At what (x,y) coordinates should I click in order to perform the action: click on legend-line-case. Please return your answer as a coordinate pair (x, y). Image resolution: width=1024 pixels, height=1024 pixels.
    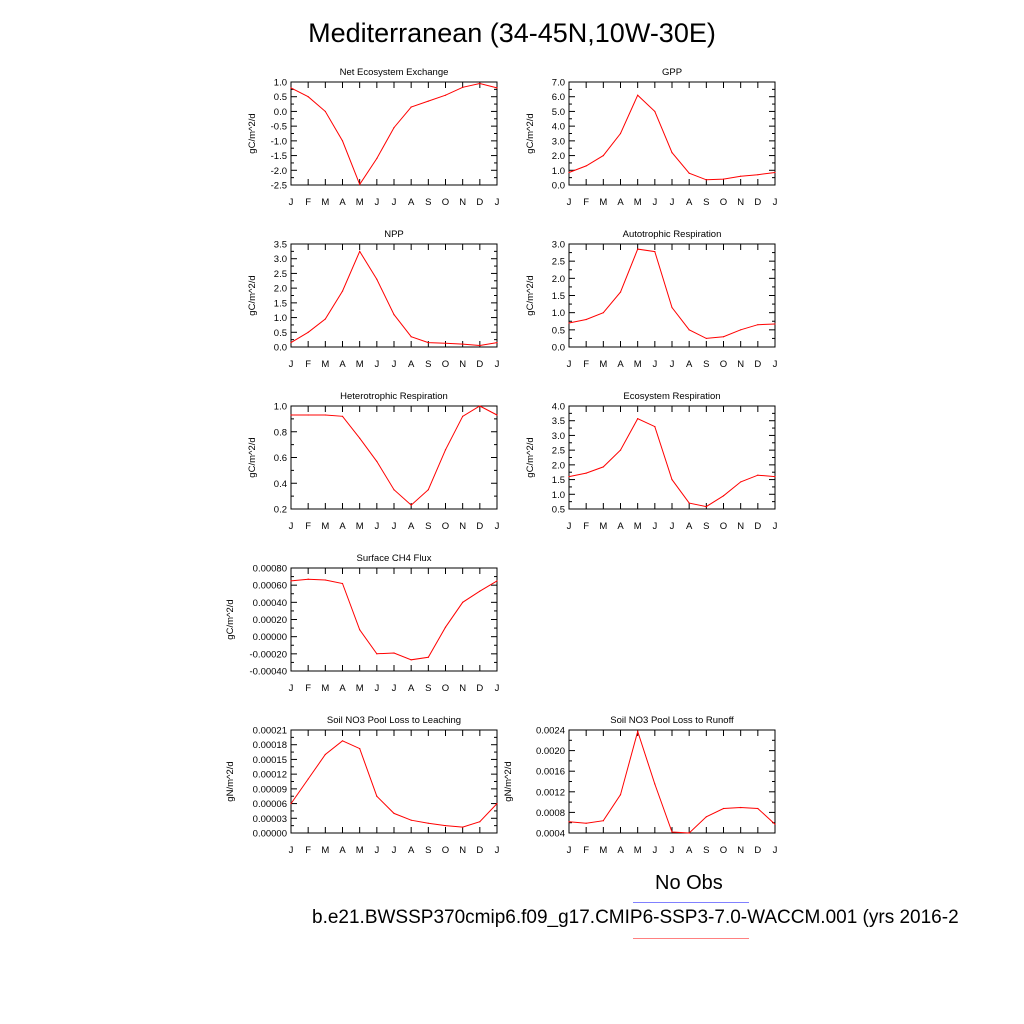
    Looking at the image, I should click on (691, 938).